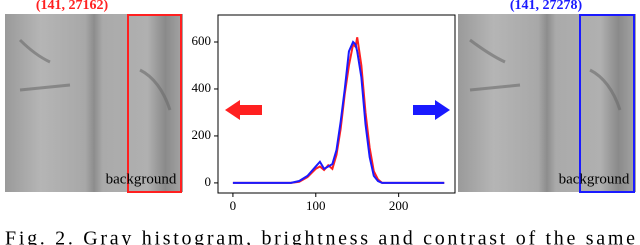 The width and height of the screenshot is (640, 245). Describe the element at coordinates (399, 205) in the screenshot. I see `x-tick-label: 200` at that location.